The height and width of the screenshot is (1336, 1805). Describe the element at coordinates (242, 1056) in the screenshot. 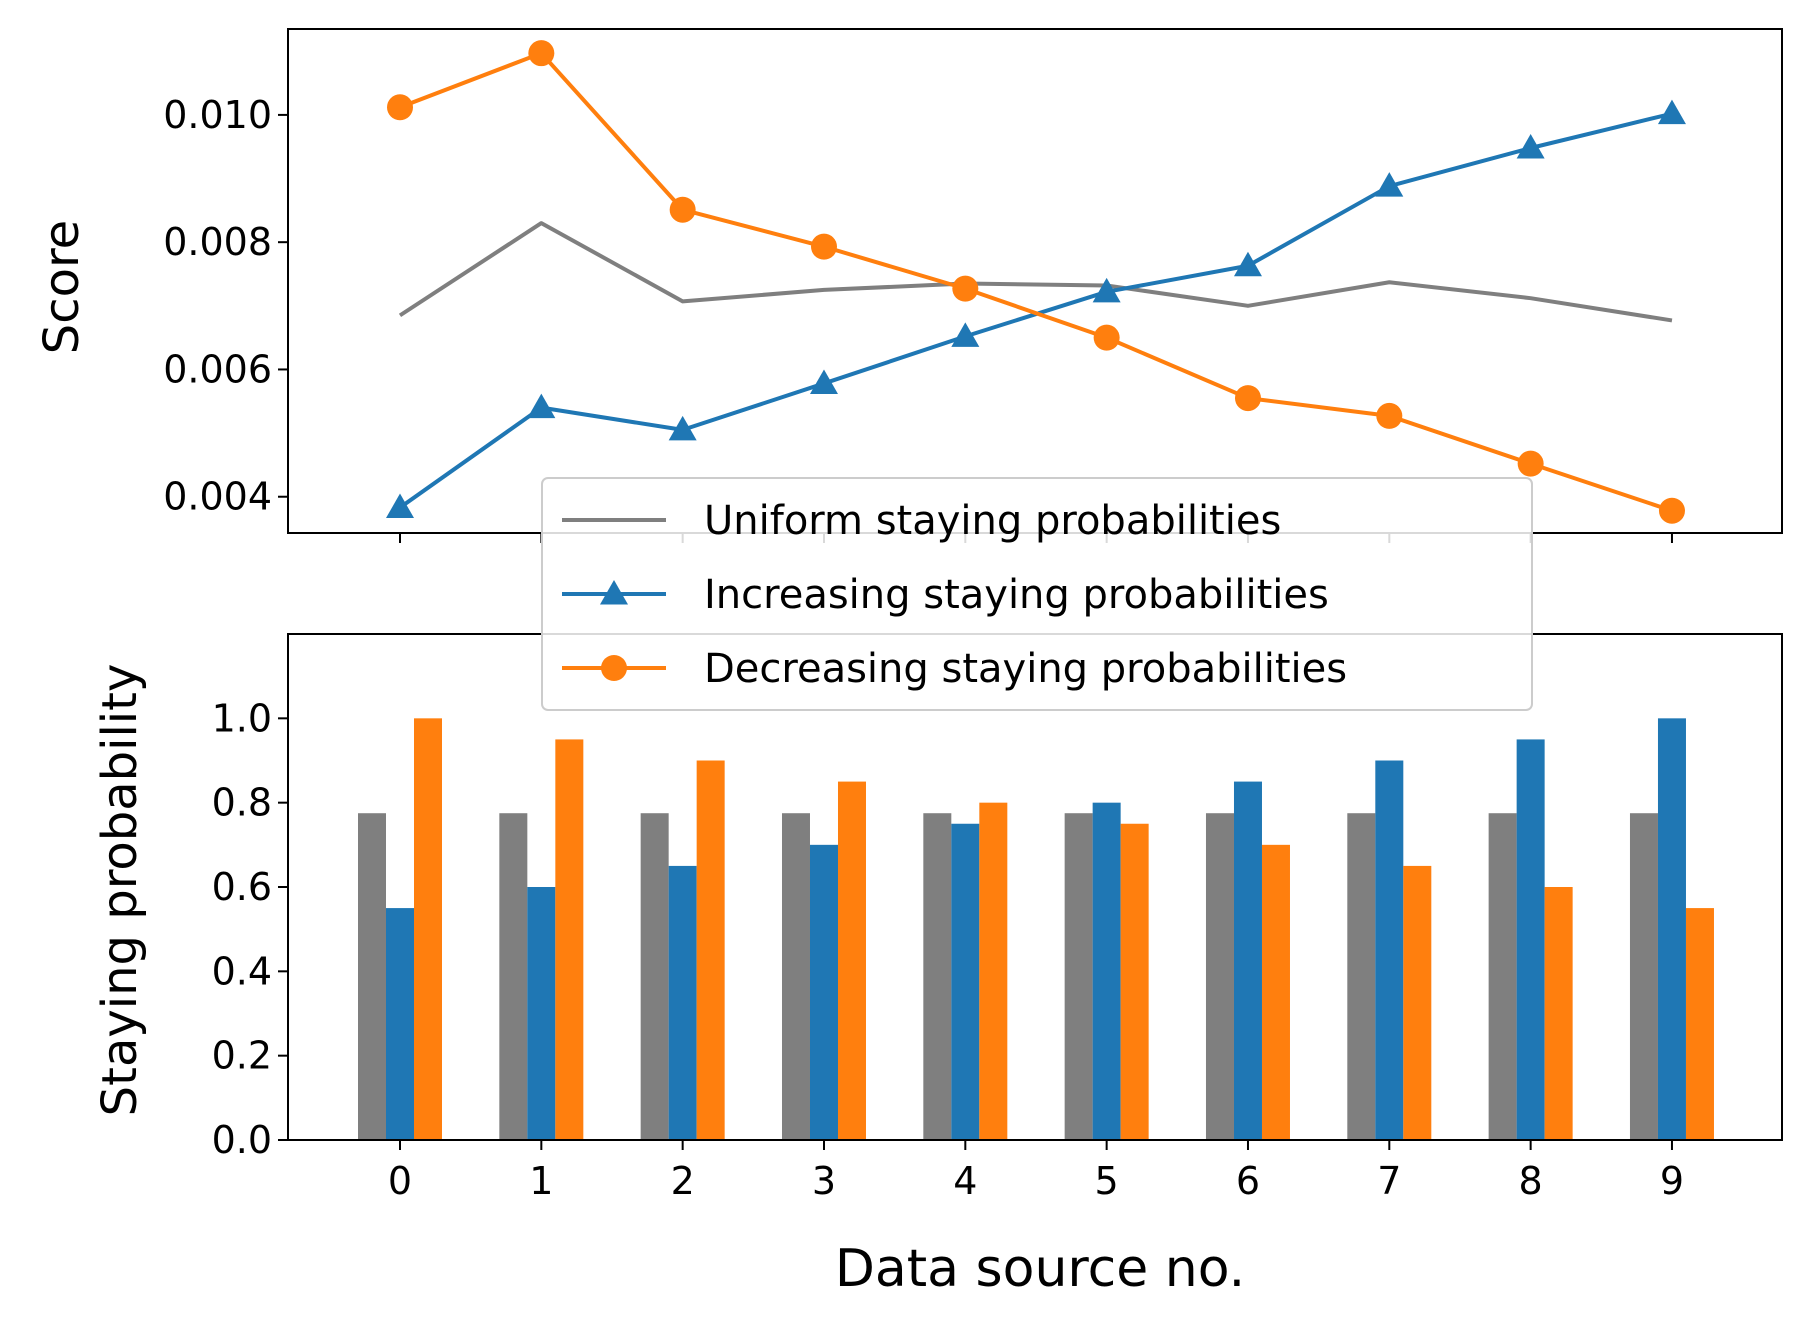

I see `bar-y-tick-label: 0.2` at that location.